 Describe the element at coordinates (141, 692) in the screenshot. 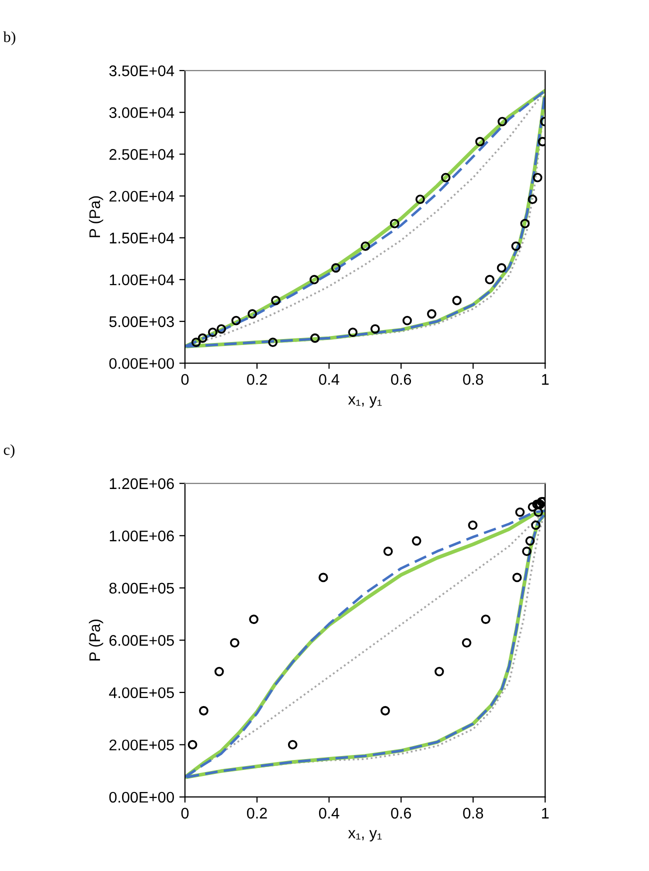

I see `y-tick-label: 4.00E+05` at that location.